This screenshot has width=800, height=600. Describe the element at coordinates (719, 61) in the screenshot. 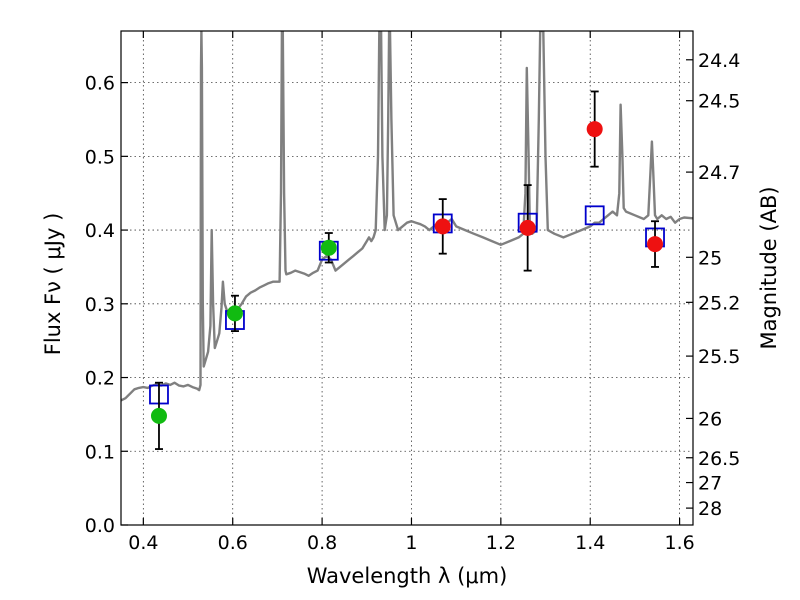

I see `y2-tick-label: 24.4` at that location.